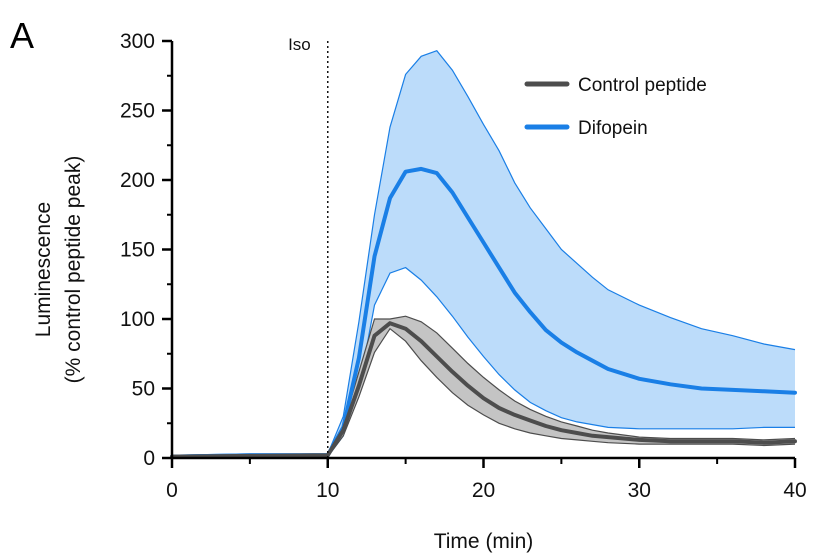 Image resolution: width=815 pixels, height=560 pixels. Describe the element at coordinates (484, 541) in the screenshot. I see `x-axis-title: Time (min)` at that location.